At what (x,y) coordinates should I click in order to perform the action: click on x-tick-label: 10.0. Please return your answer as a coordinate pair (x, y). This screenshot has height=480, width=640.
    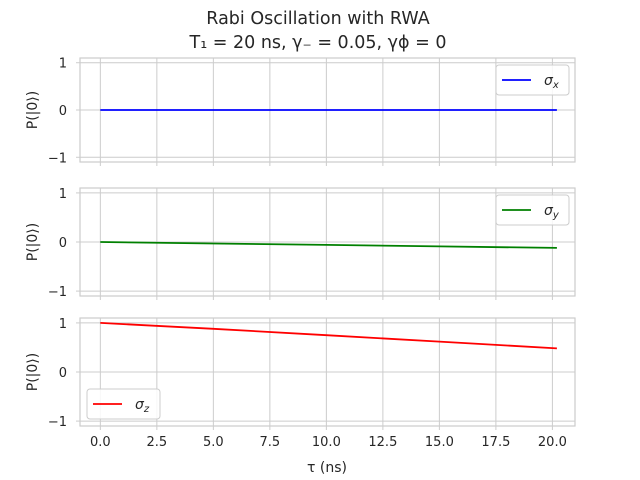
    Looking at the image, I should click on (326, 442).